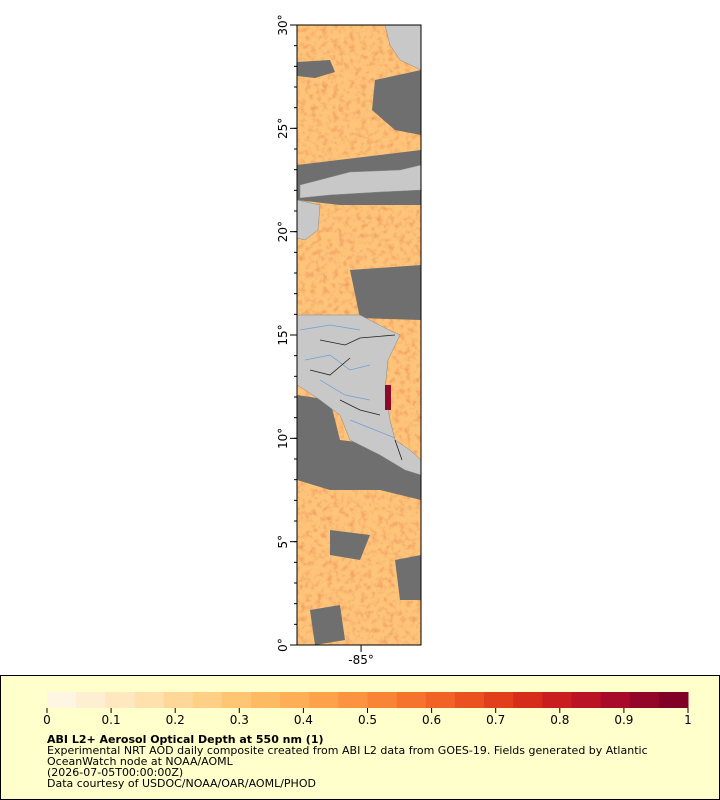 The width and height of the screenshot is (720, 800). I want to click on colorbar-tick-label: 0.9, so click(623, 720).